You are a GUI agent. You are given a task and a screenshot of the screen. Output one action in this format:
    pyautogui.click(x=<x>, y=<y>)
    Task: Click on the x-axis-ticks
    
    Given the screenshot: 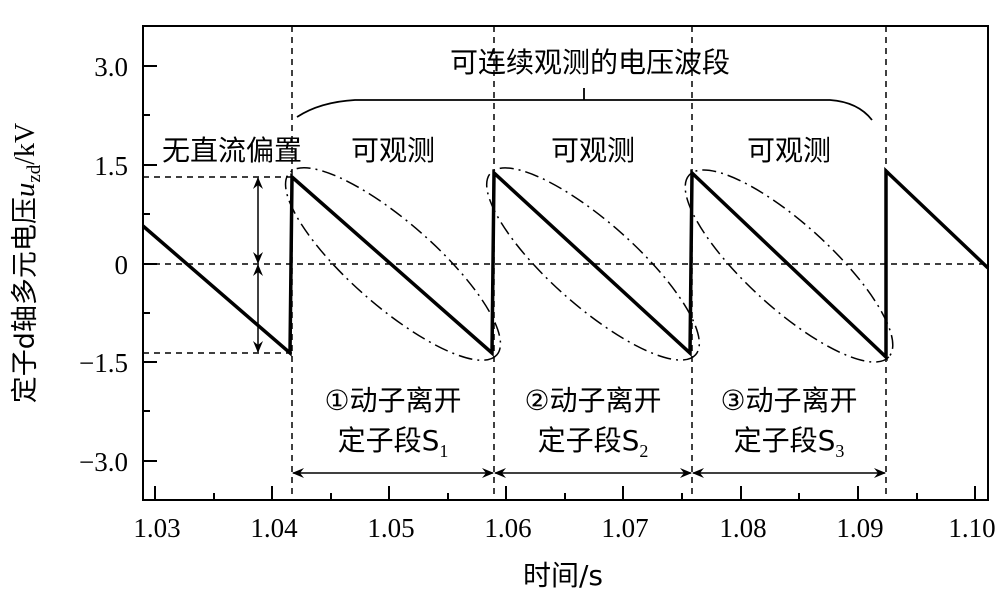 What is the action you would take?
    pyautogui.click(x=565, y=493)
    